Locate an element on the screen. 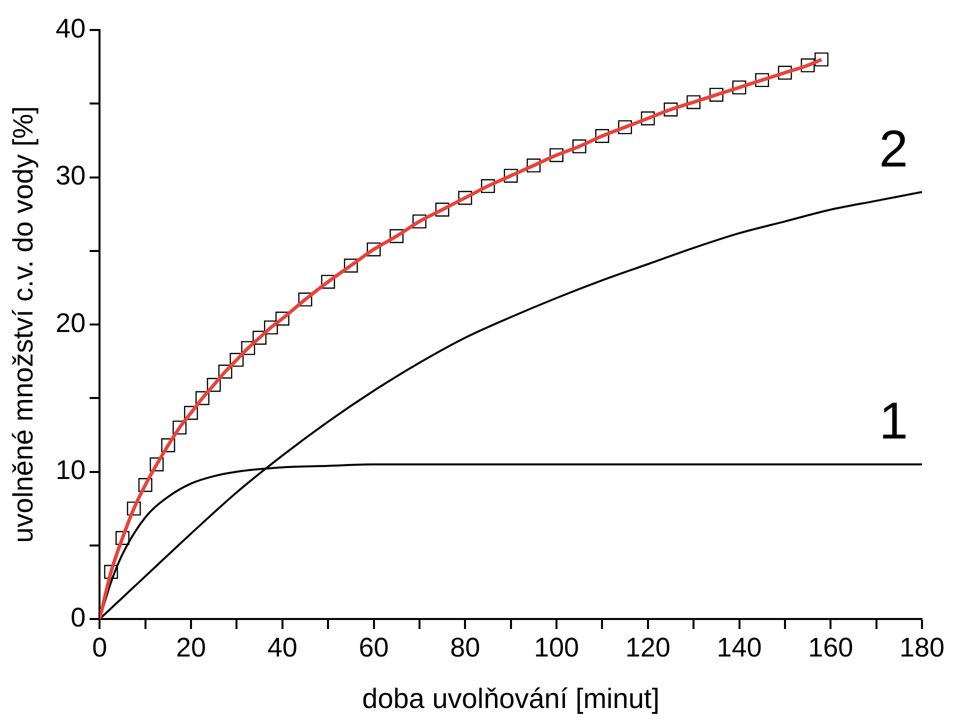  x-tick-label: 160 is located at coordinates (831, 647).